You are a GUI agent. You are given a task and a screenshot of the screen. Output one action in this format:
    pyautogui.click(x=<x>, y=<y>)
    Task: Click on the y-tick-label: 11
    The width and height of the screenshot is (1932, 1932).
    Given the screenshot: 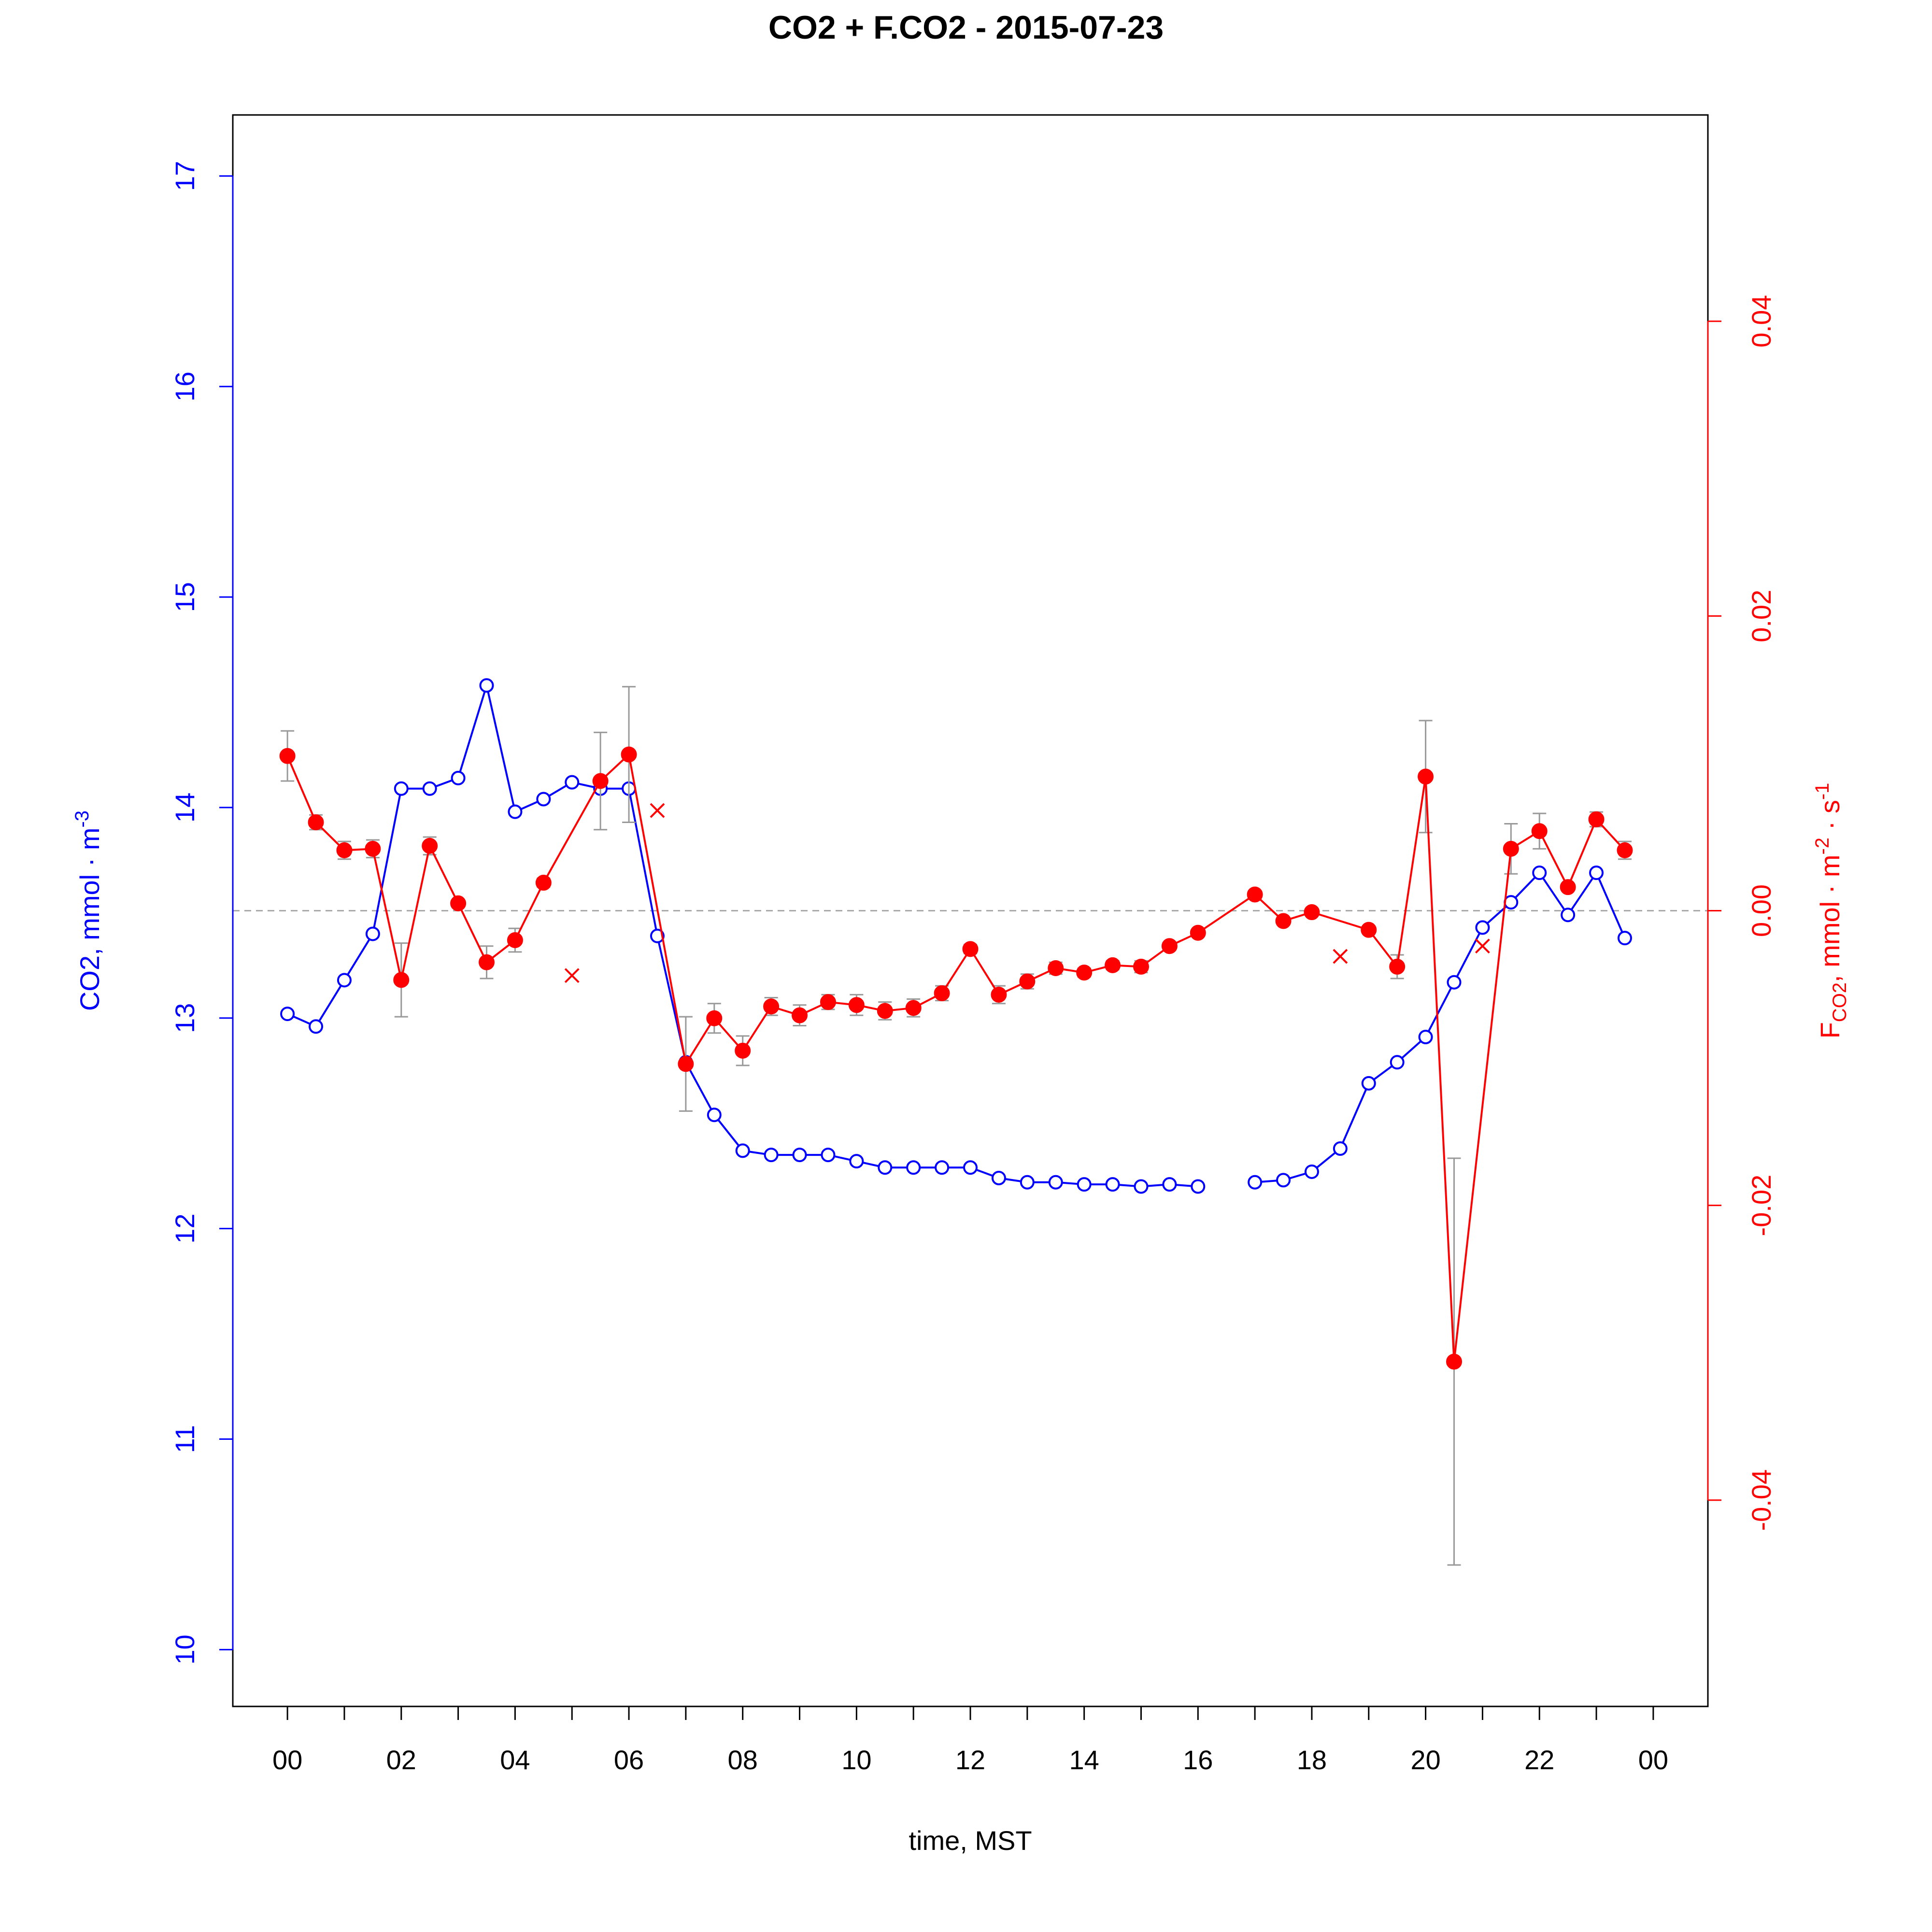 What is the action you would take?
    pyautogui.click(x=185, y=1439)
    